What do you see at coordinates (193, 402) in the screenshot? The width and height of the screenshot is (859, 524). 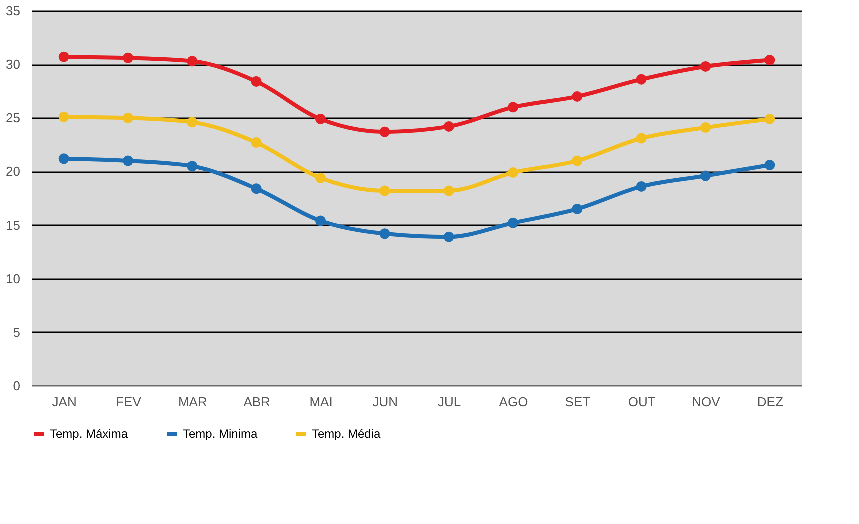 I see `x-tick-label: MAR` at bounding box center [193, 402].